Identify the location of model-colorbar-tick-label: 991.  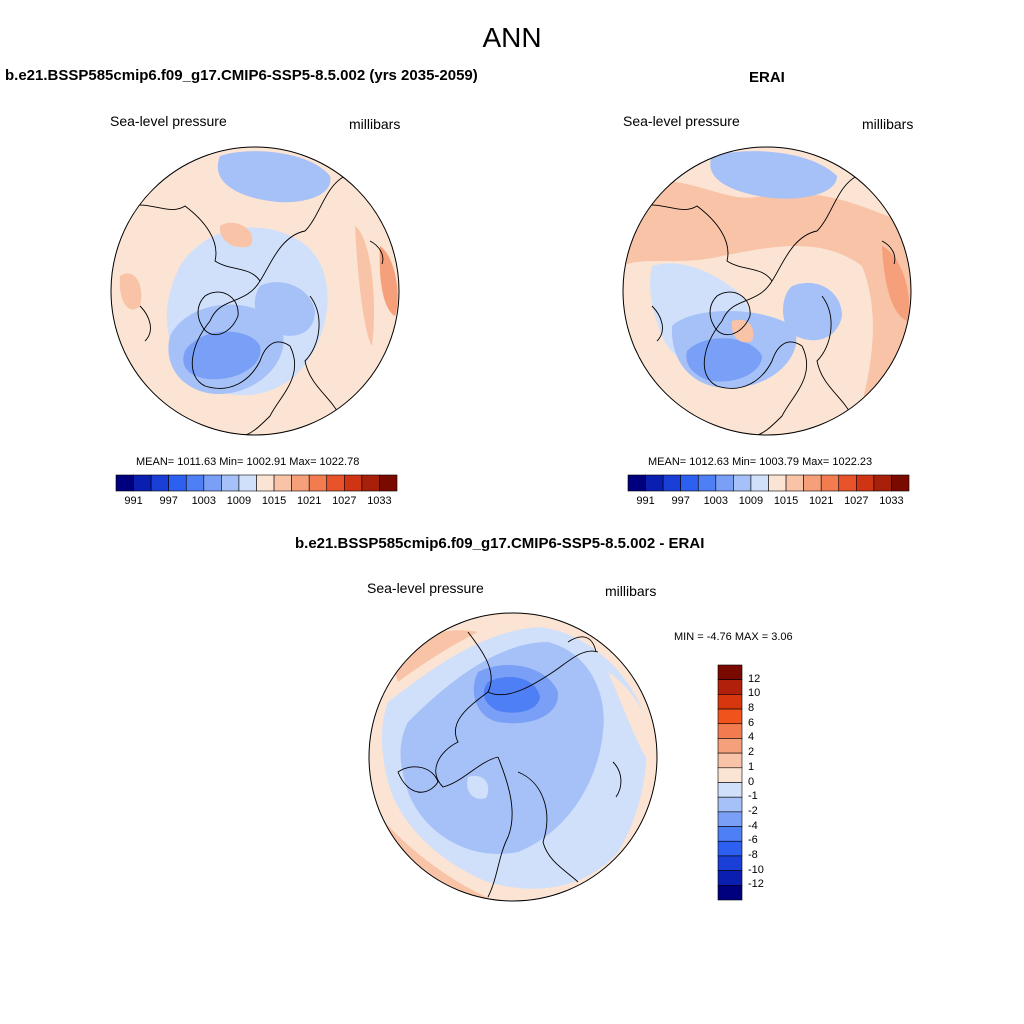
(133, 501).